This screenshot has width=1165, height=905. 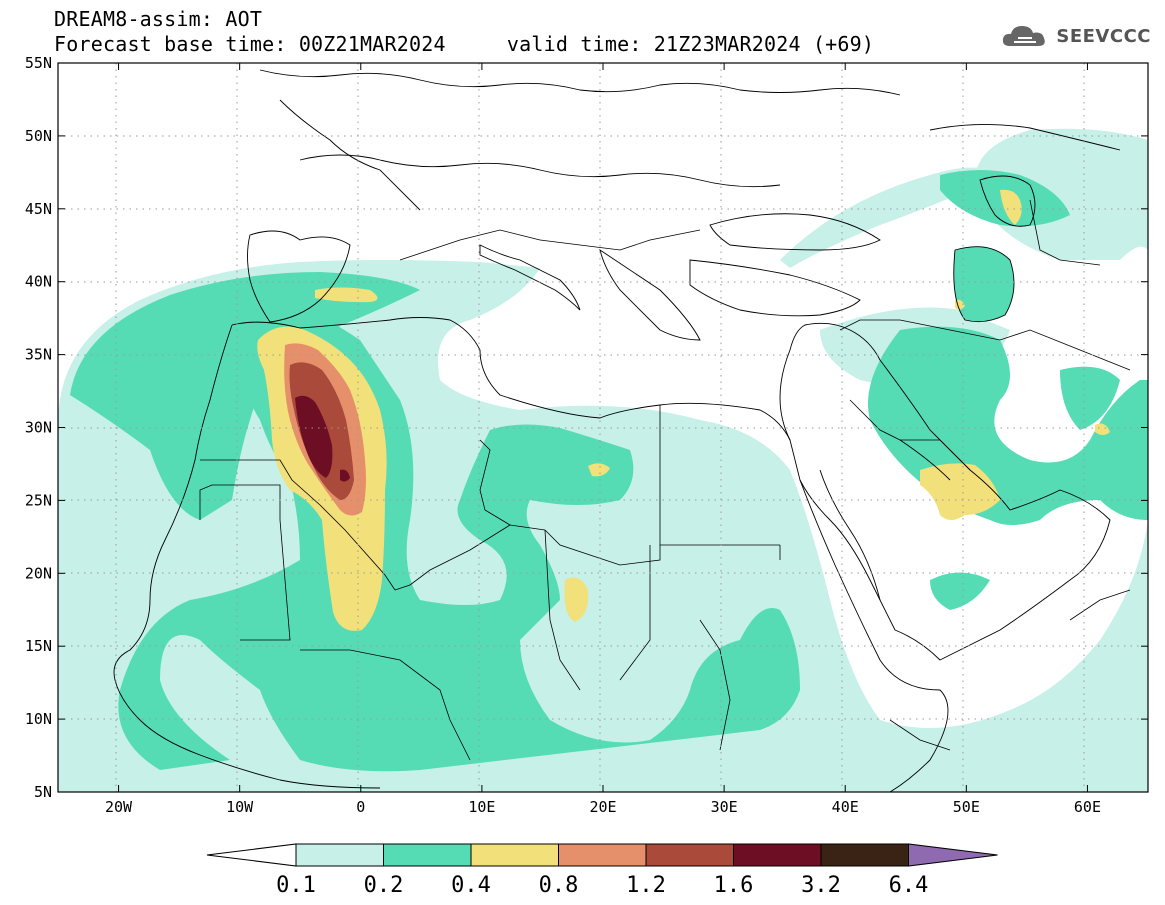 I want to click on colorbar-label: 0.1, so click(x=296, y=885).